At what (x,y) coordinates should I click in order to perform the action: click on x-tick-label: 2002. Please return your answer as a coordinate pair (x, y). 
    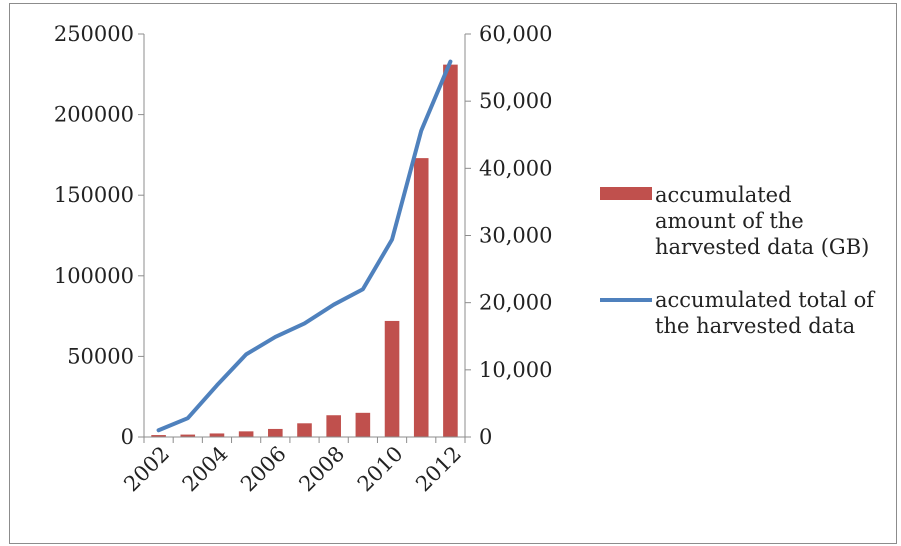
    Looking at the image, I should click on (146, 469).